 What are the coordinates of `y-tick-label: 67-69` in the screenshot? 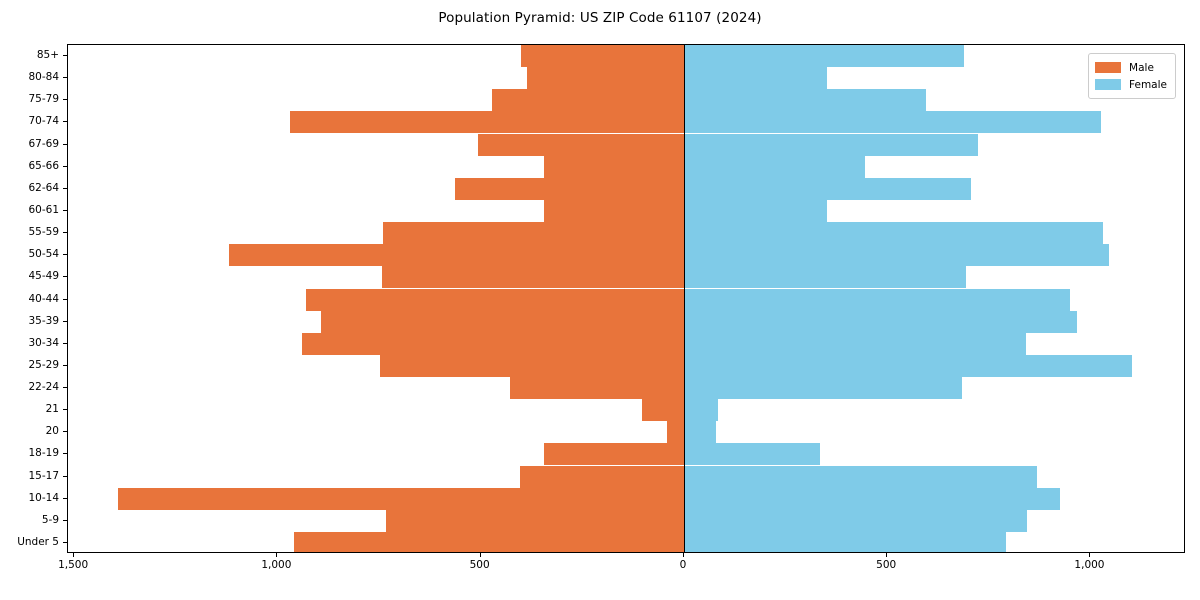 It's located at (43, 143).